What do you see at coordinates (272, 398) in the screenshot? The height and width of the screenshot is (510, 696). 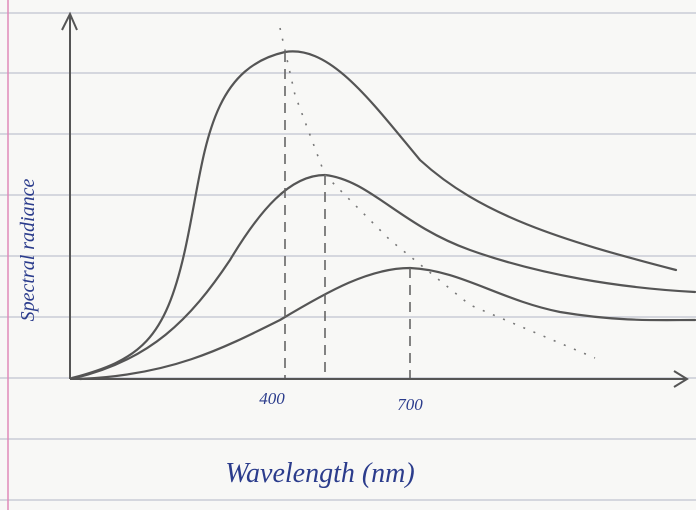 I see `x-tick-label: 400` at bounding box center [272, 398].